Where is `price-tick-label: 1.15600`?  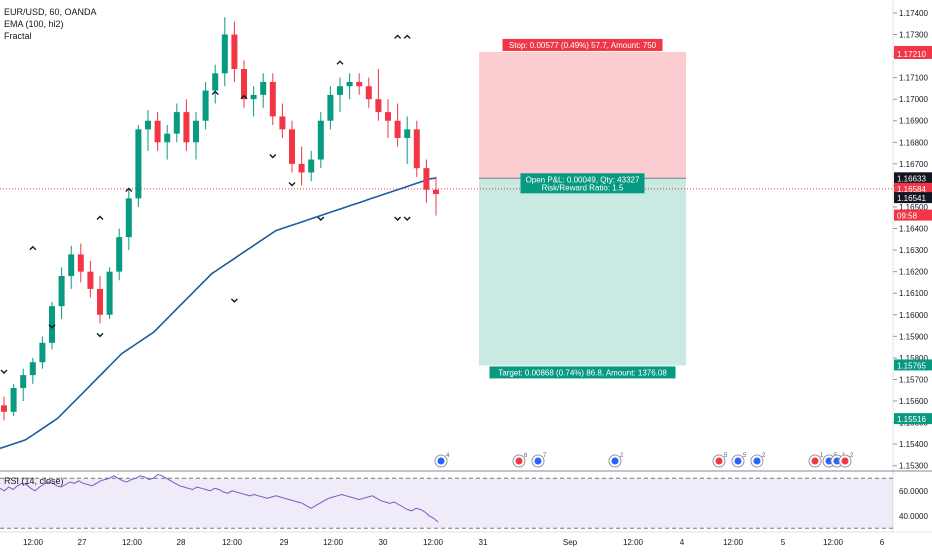
price-tick-label: 1.15600 is located at coordinates (913, 401).